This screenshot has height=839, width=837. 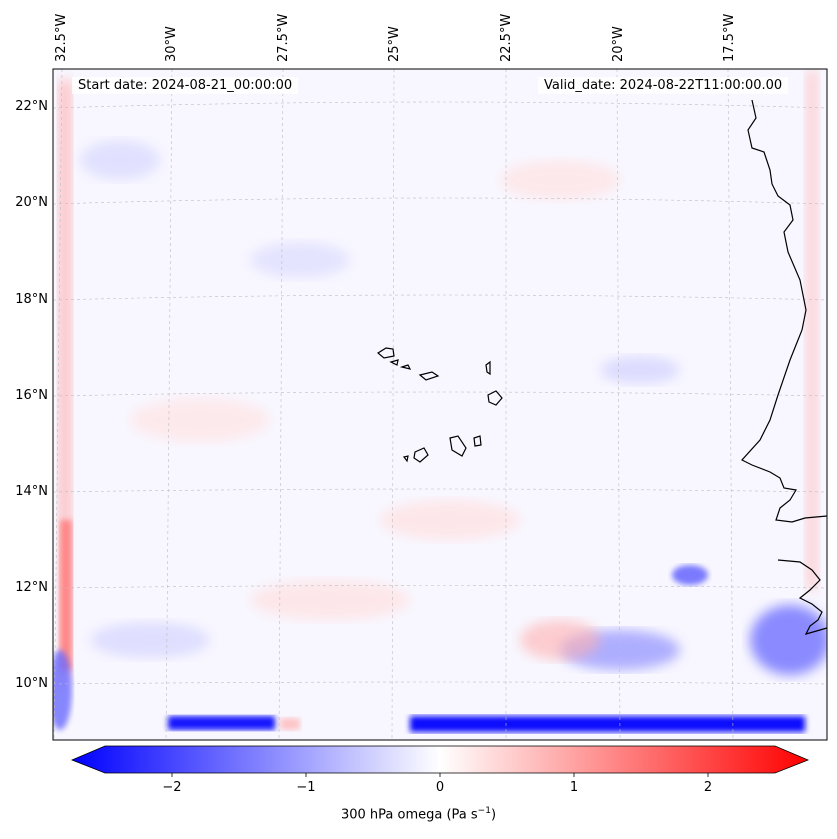 I want to click on colorbar-title-suffix: ), so click(x=493, y=815).